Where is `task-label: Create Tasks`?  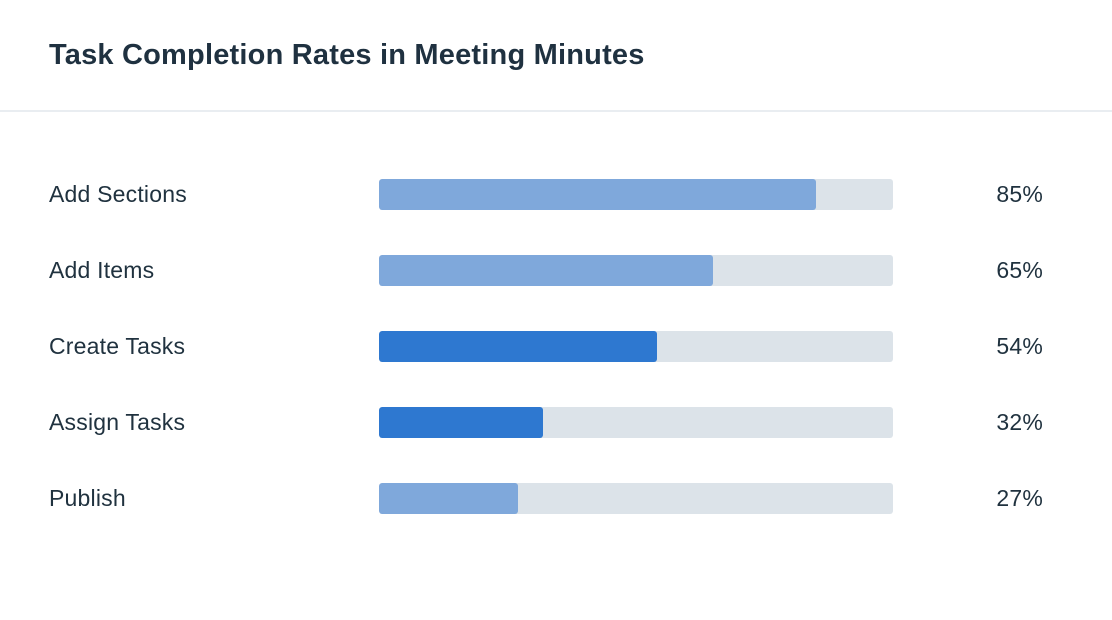 task-label: Create Tasks is located at coordinates (117, 346).